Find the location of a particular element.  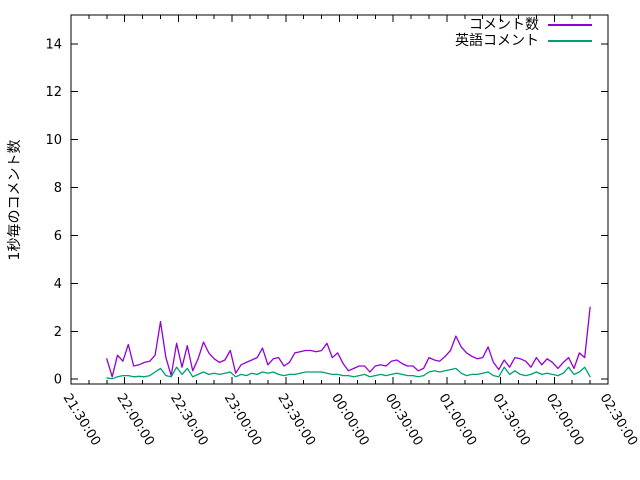

x-tick-label: 22:30:00 is located at coordinates (189, 419).